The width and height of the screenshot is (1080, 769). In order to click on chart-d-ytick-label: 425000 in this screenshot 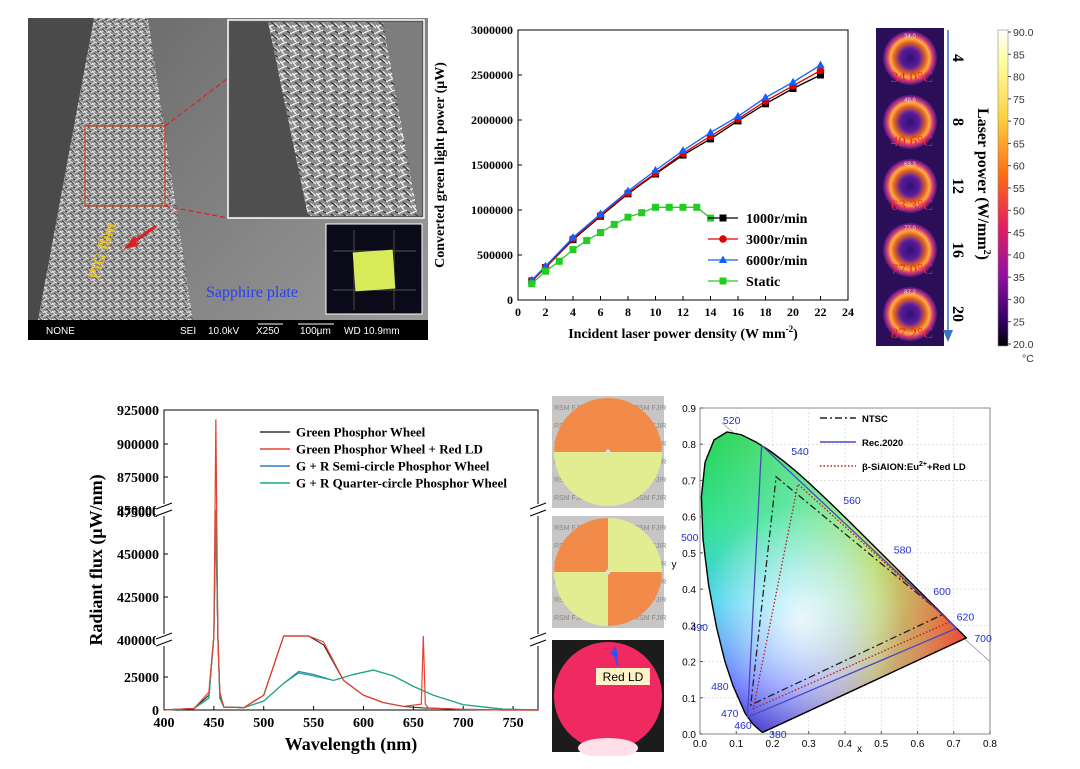, I will do `click(138, 598)`.